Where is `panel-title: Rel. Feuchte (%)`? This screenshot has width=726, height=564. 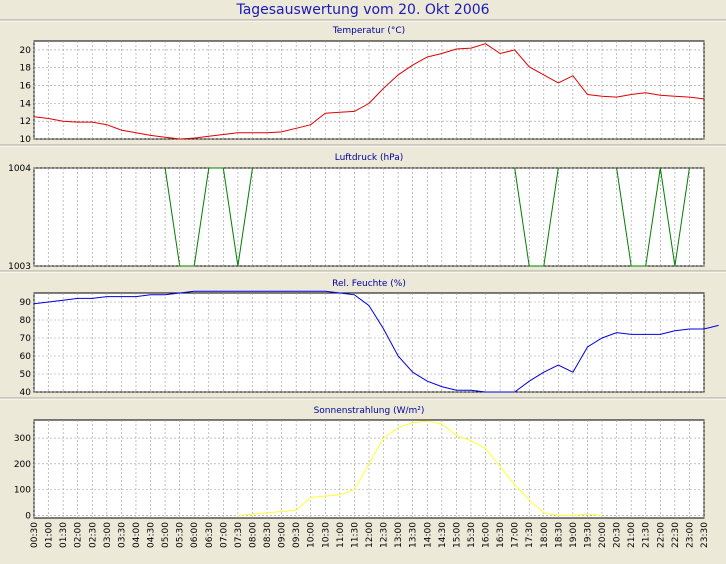
panel-title: Rel. Feuchte (%) is located at coordinates (369, 284).